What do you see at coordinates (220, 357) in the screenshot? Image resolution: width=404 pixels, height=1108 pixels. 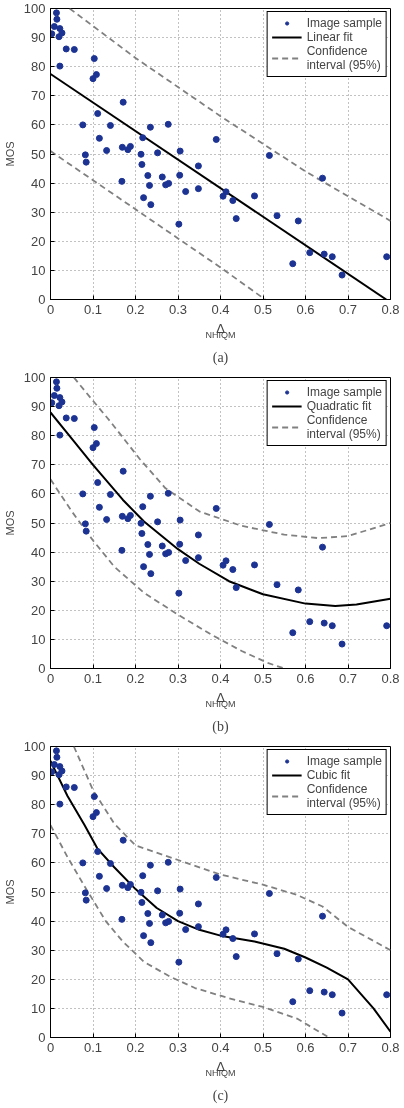 I see `text: (a)` at bounding box center [220, 357].